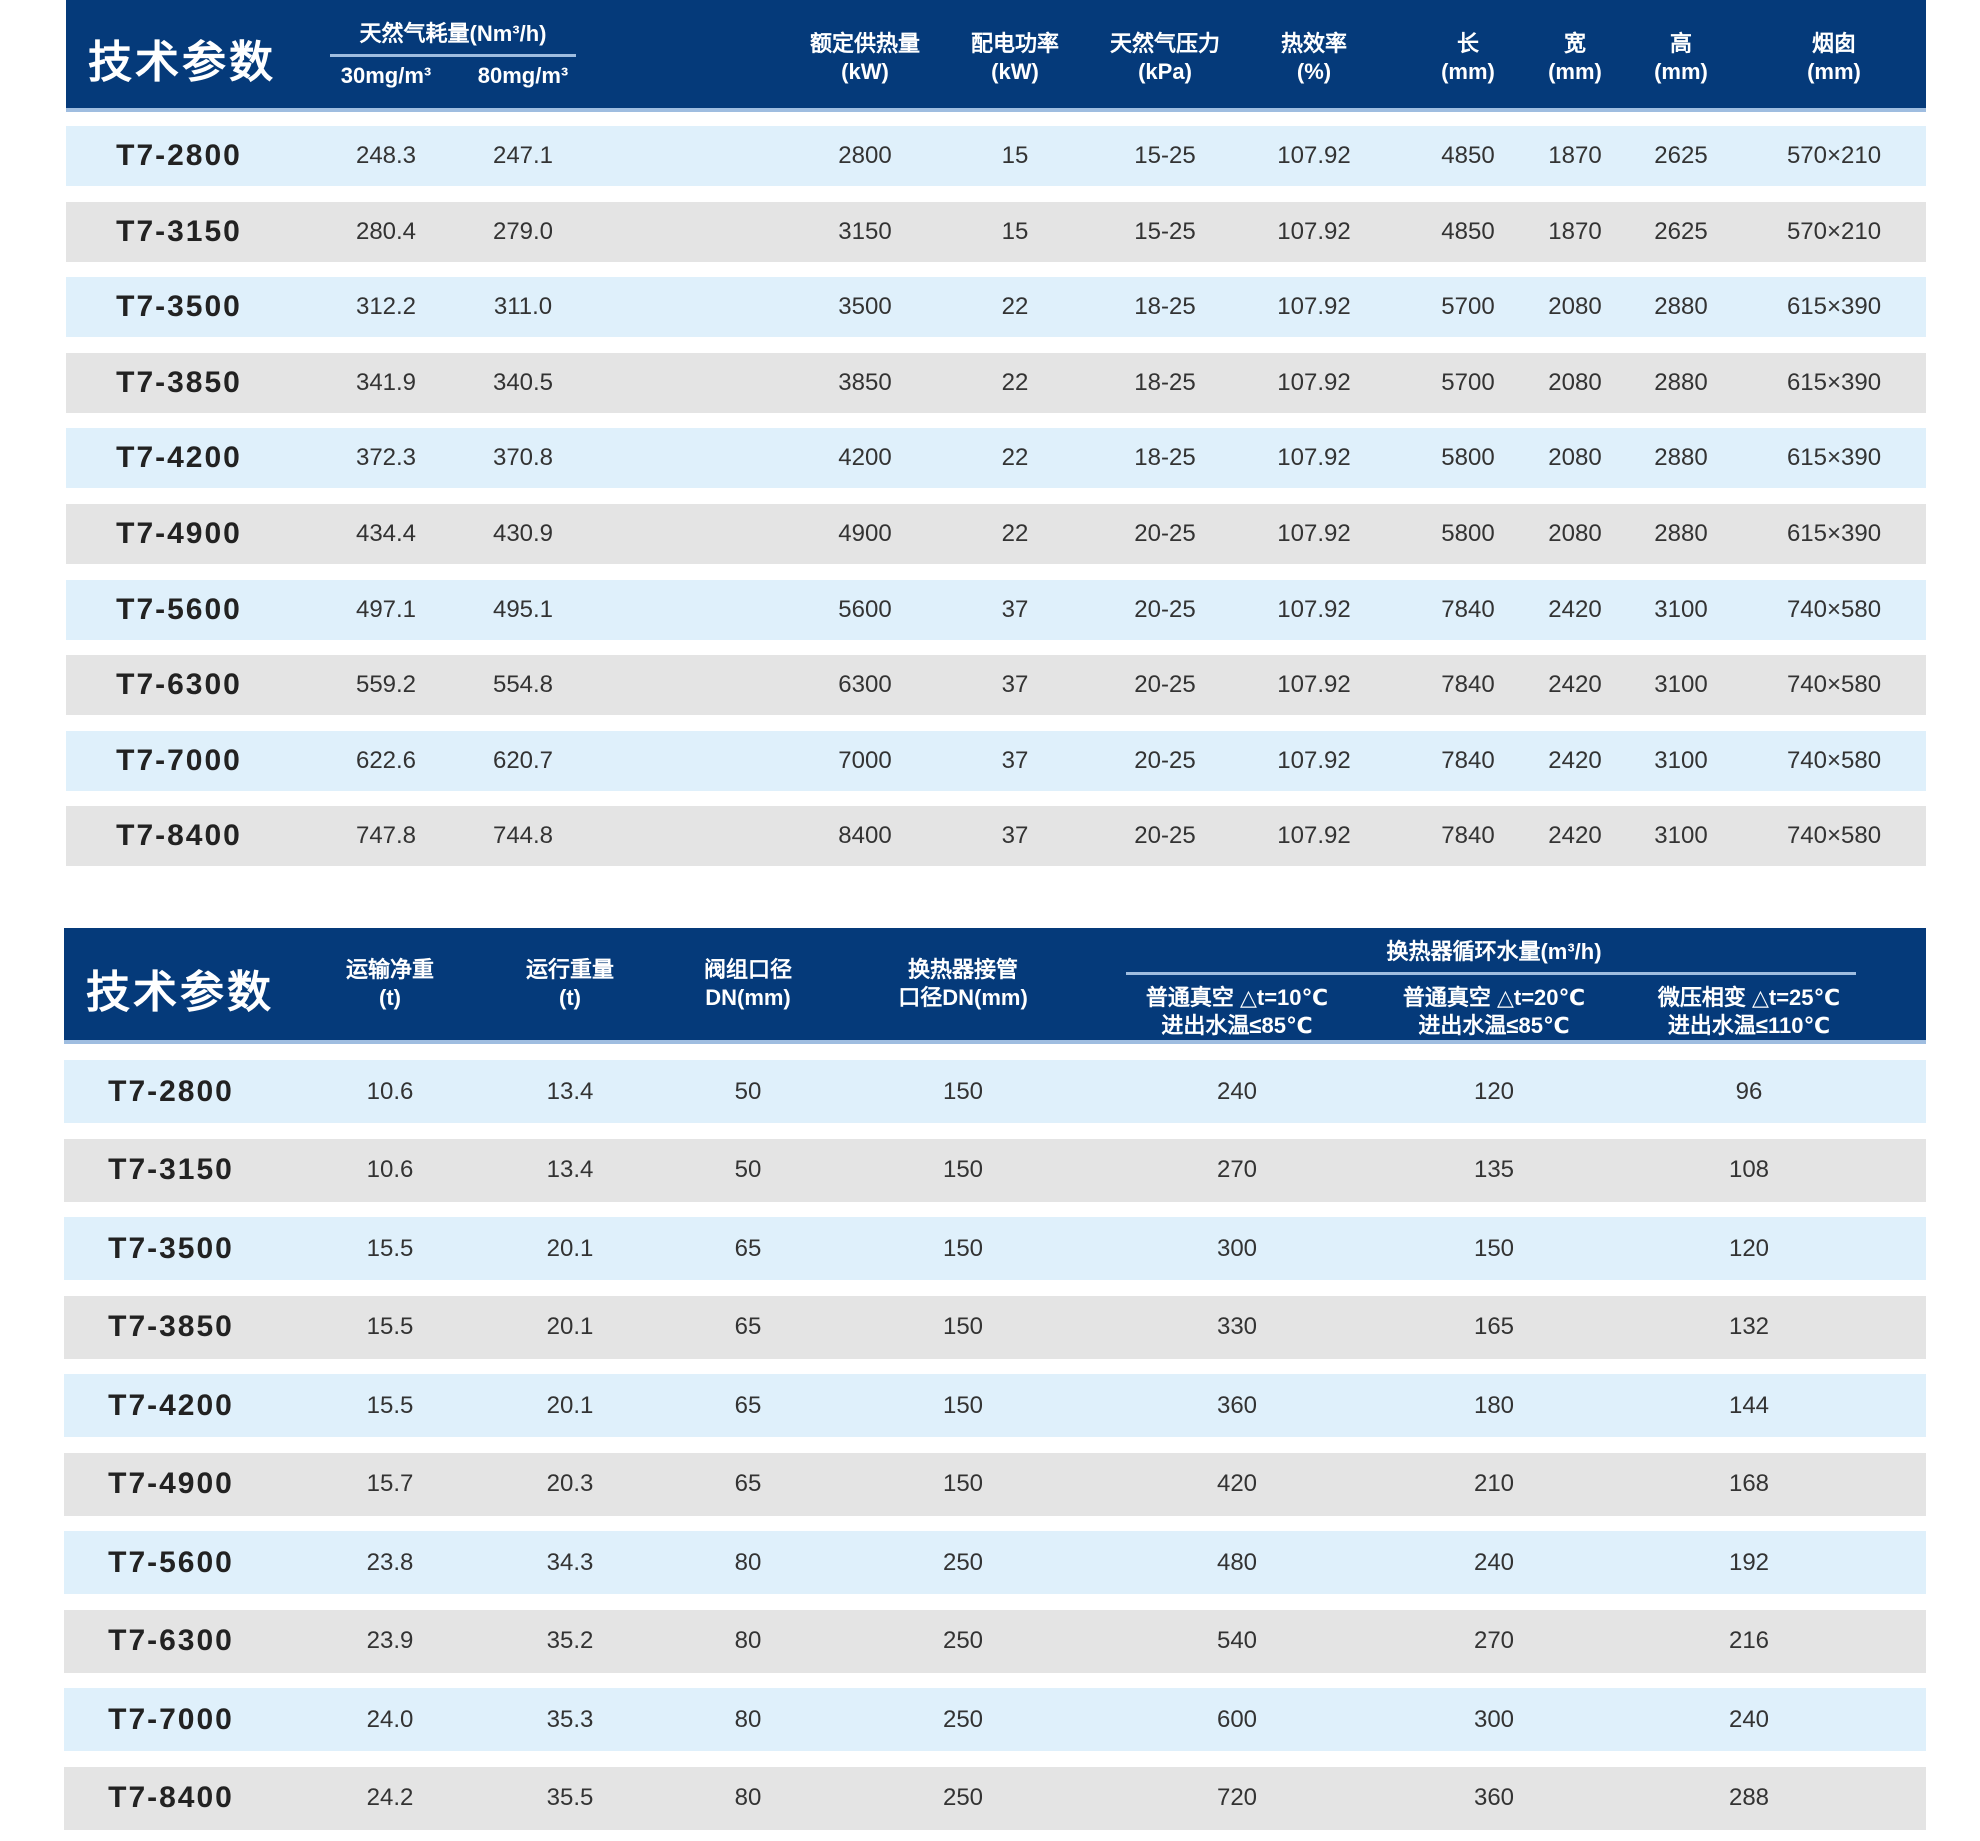  I want to click on table1-column-header: 天然气压力 (kPa), so click(1165, 57).